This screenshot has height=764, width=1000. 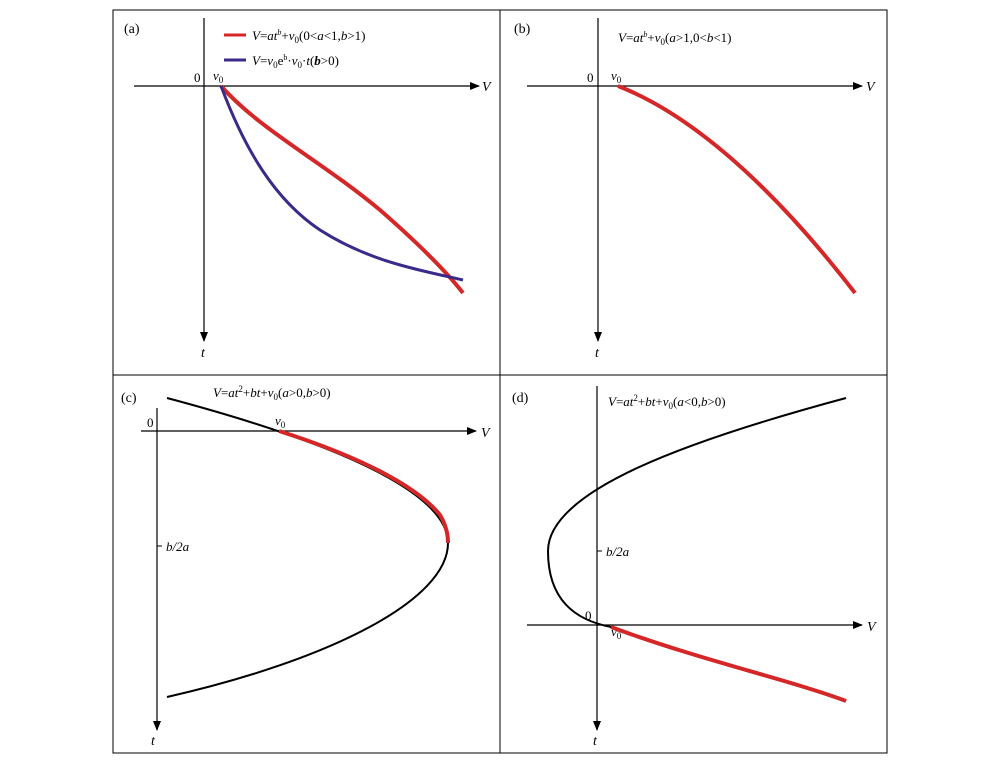 I want to click on panel-b-power-curve, so click(x=737, y=189).